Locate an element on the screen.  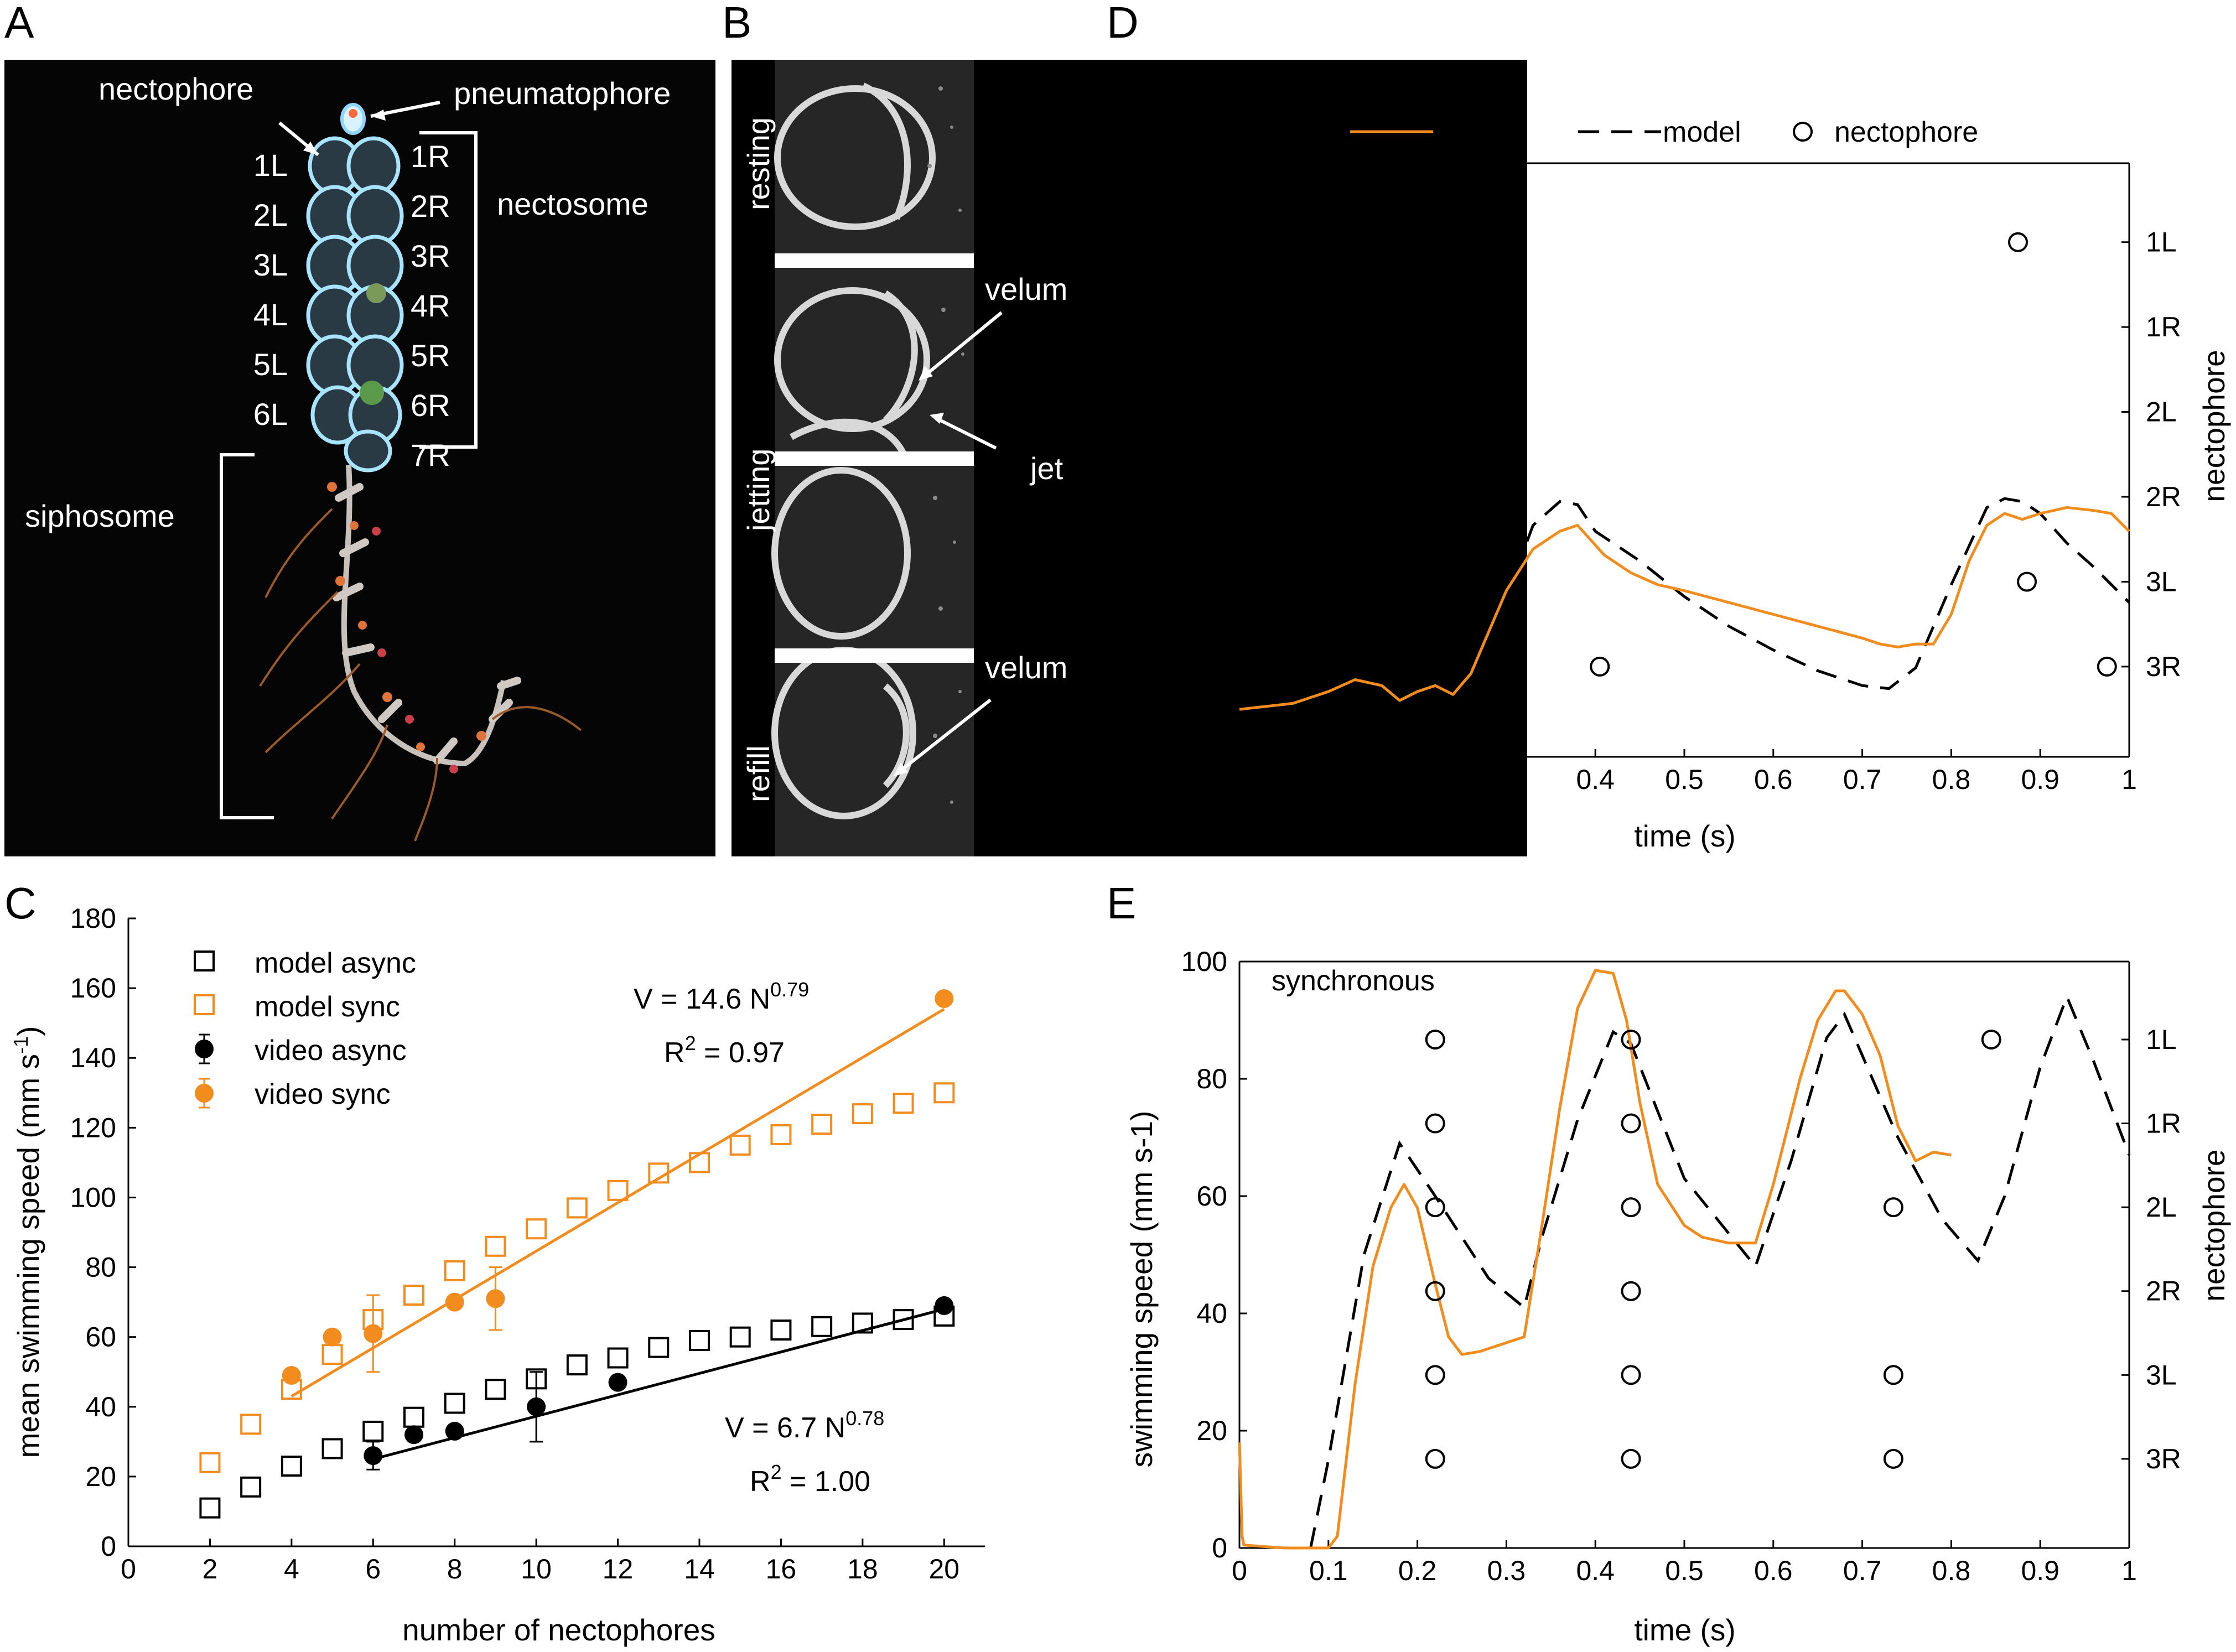
row-label-resting: resting is located at coordinates (758, 163).